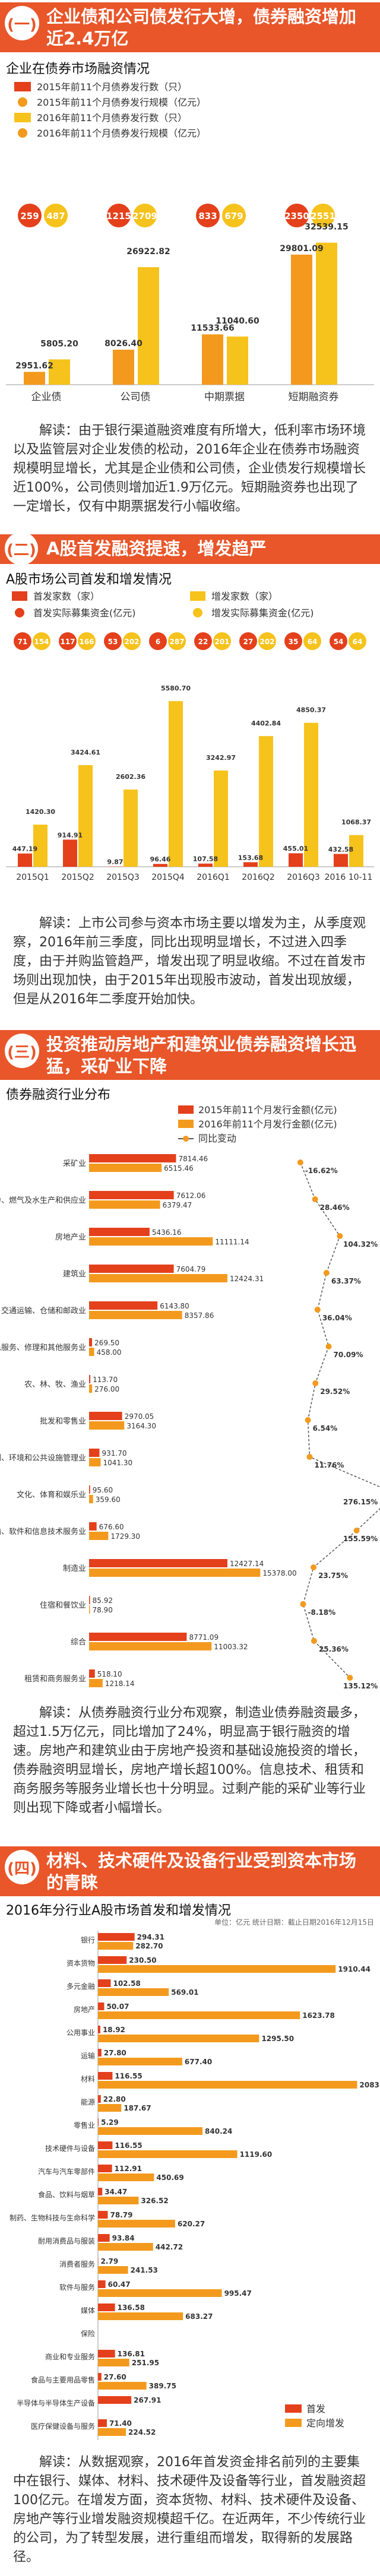 This screenshot has height=2576, width=380. Describe the element at coordinates (190, 548) in the screenshot. I see `section2-banner: (二) A股首发融资提速，增发趋严` at that location.